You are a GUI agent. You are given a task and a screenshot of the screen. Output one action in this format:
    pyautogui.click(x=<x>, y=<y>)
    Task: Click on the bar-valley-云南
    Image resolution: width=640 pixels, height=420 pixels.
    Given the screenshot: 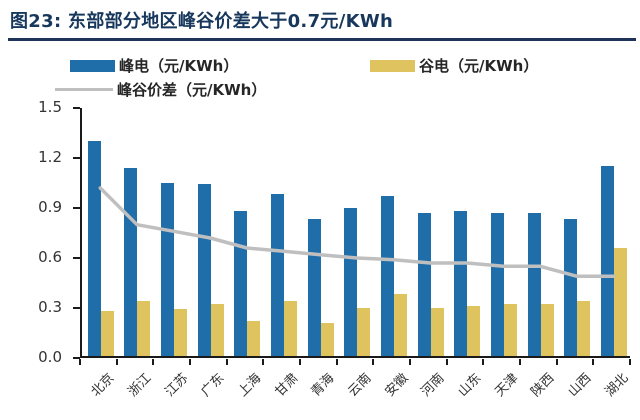 What is the action you would take?
    pyautogui.click(x=364, y=331)
    